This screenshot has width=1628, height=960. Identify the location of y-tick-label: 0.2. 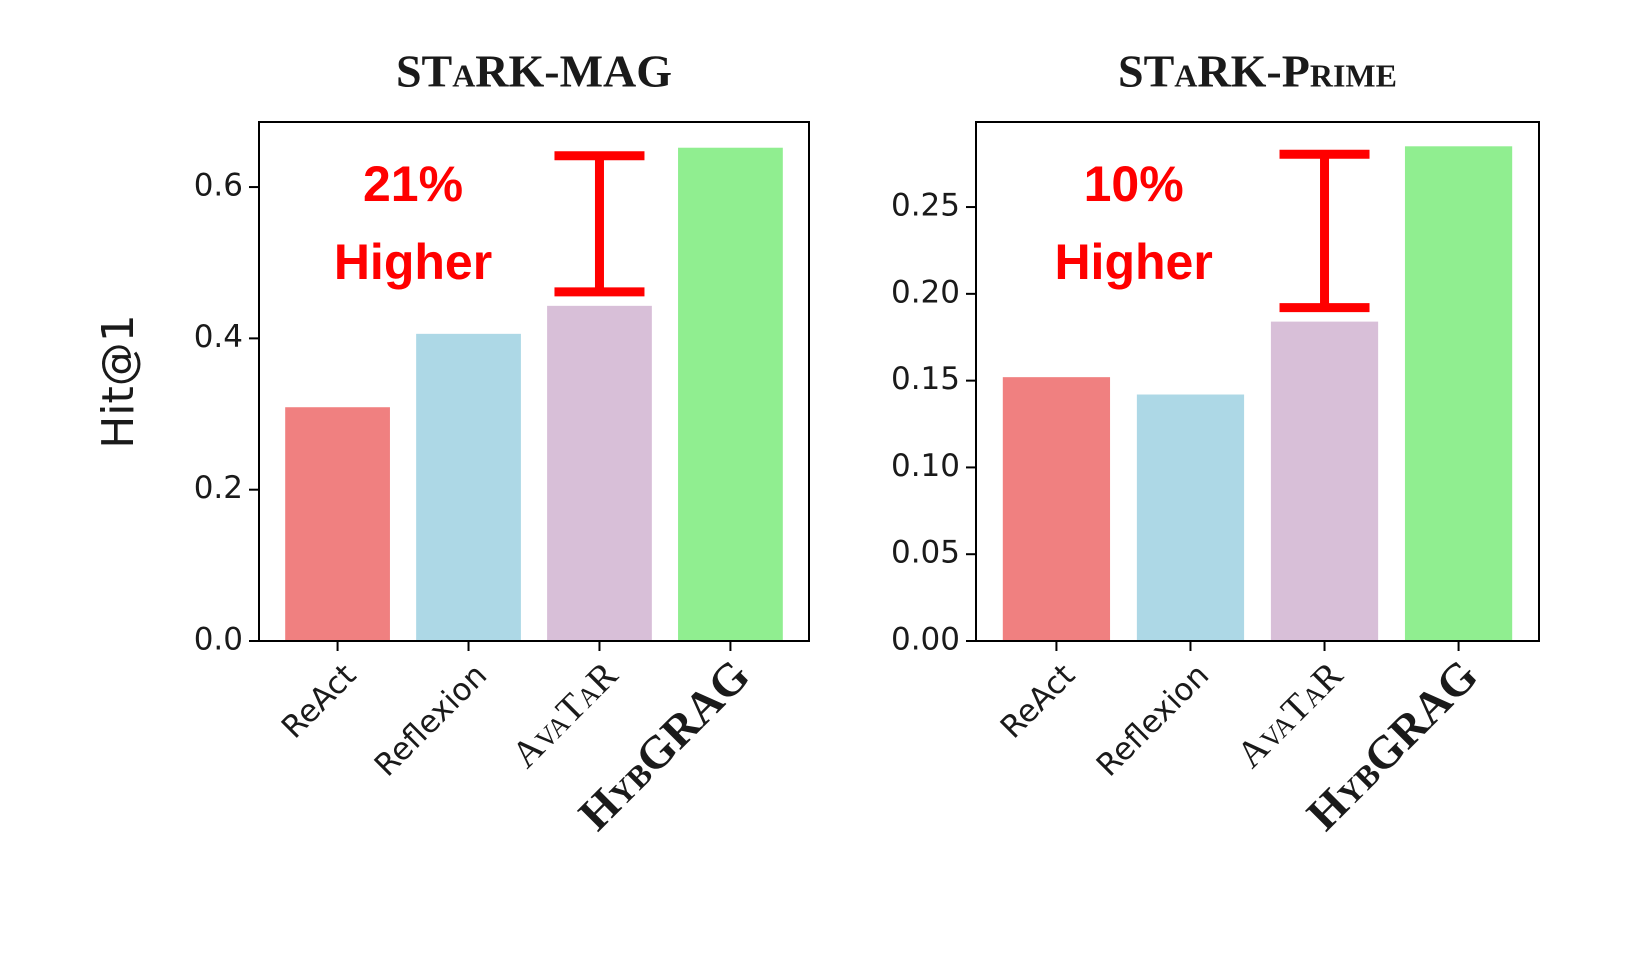
(218, 488).